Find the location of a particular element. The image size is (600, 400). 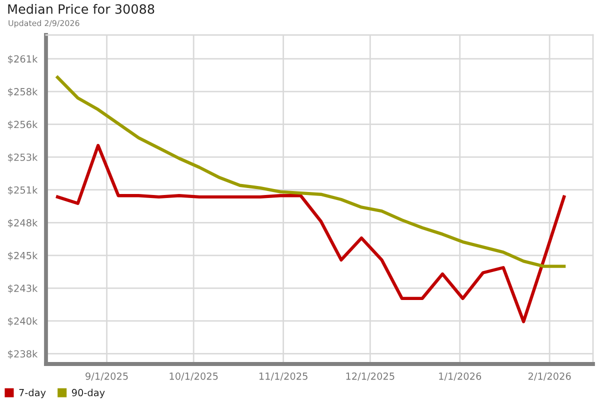

y-tick-label: $248k is located at coordinates (23, 223).